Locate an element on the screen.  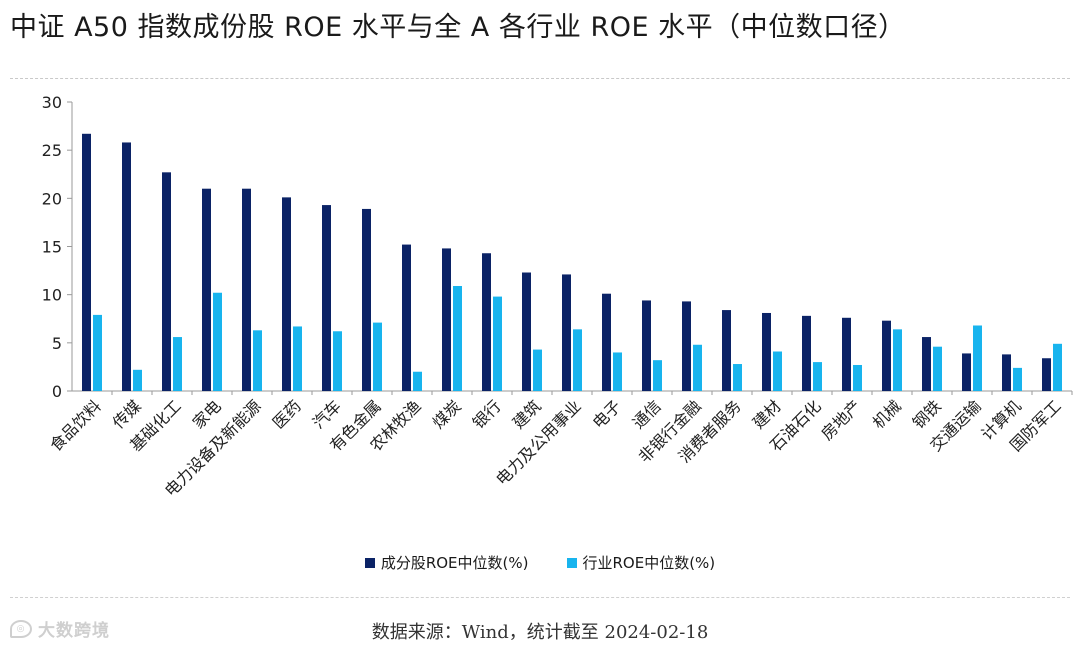
x-tick-label: 煤炭 is located at coordinates (447, 414).